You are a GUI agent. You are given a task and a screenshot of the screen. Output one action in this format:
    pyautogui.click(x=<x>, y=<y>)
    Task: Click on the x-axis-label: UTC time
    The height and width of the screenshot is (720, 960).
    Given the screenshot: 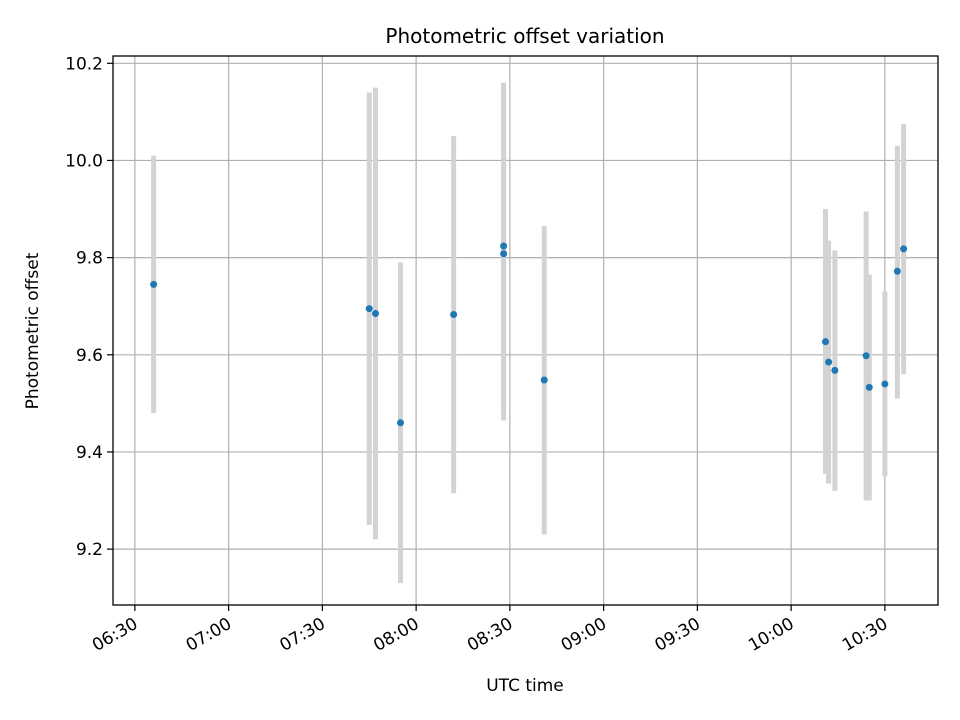 What is the action you would take?
    pyautogui.click(x=525, y=686)
    